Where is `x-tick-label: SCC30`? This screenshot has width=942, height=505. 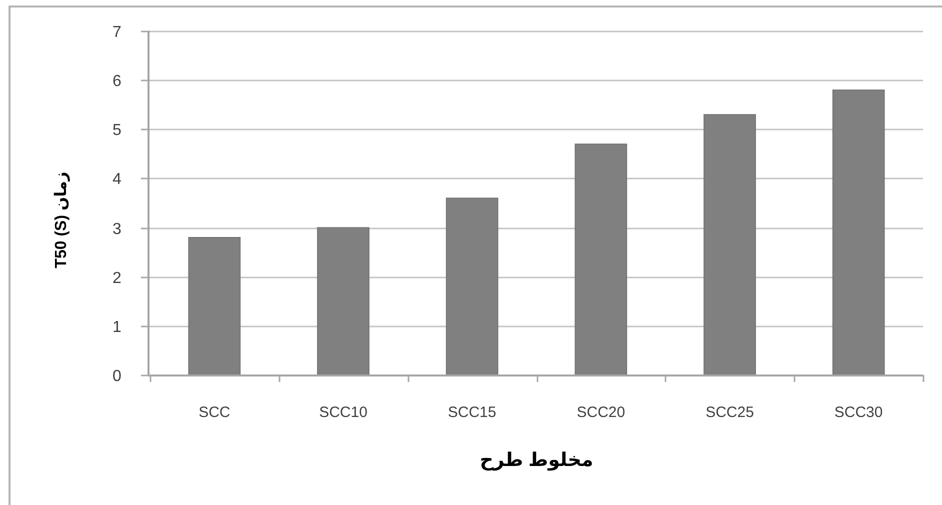 x-tick-label: SCC30 is located at coordinates (858, 412).